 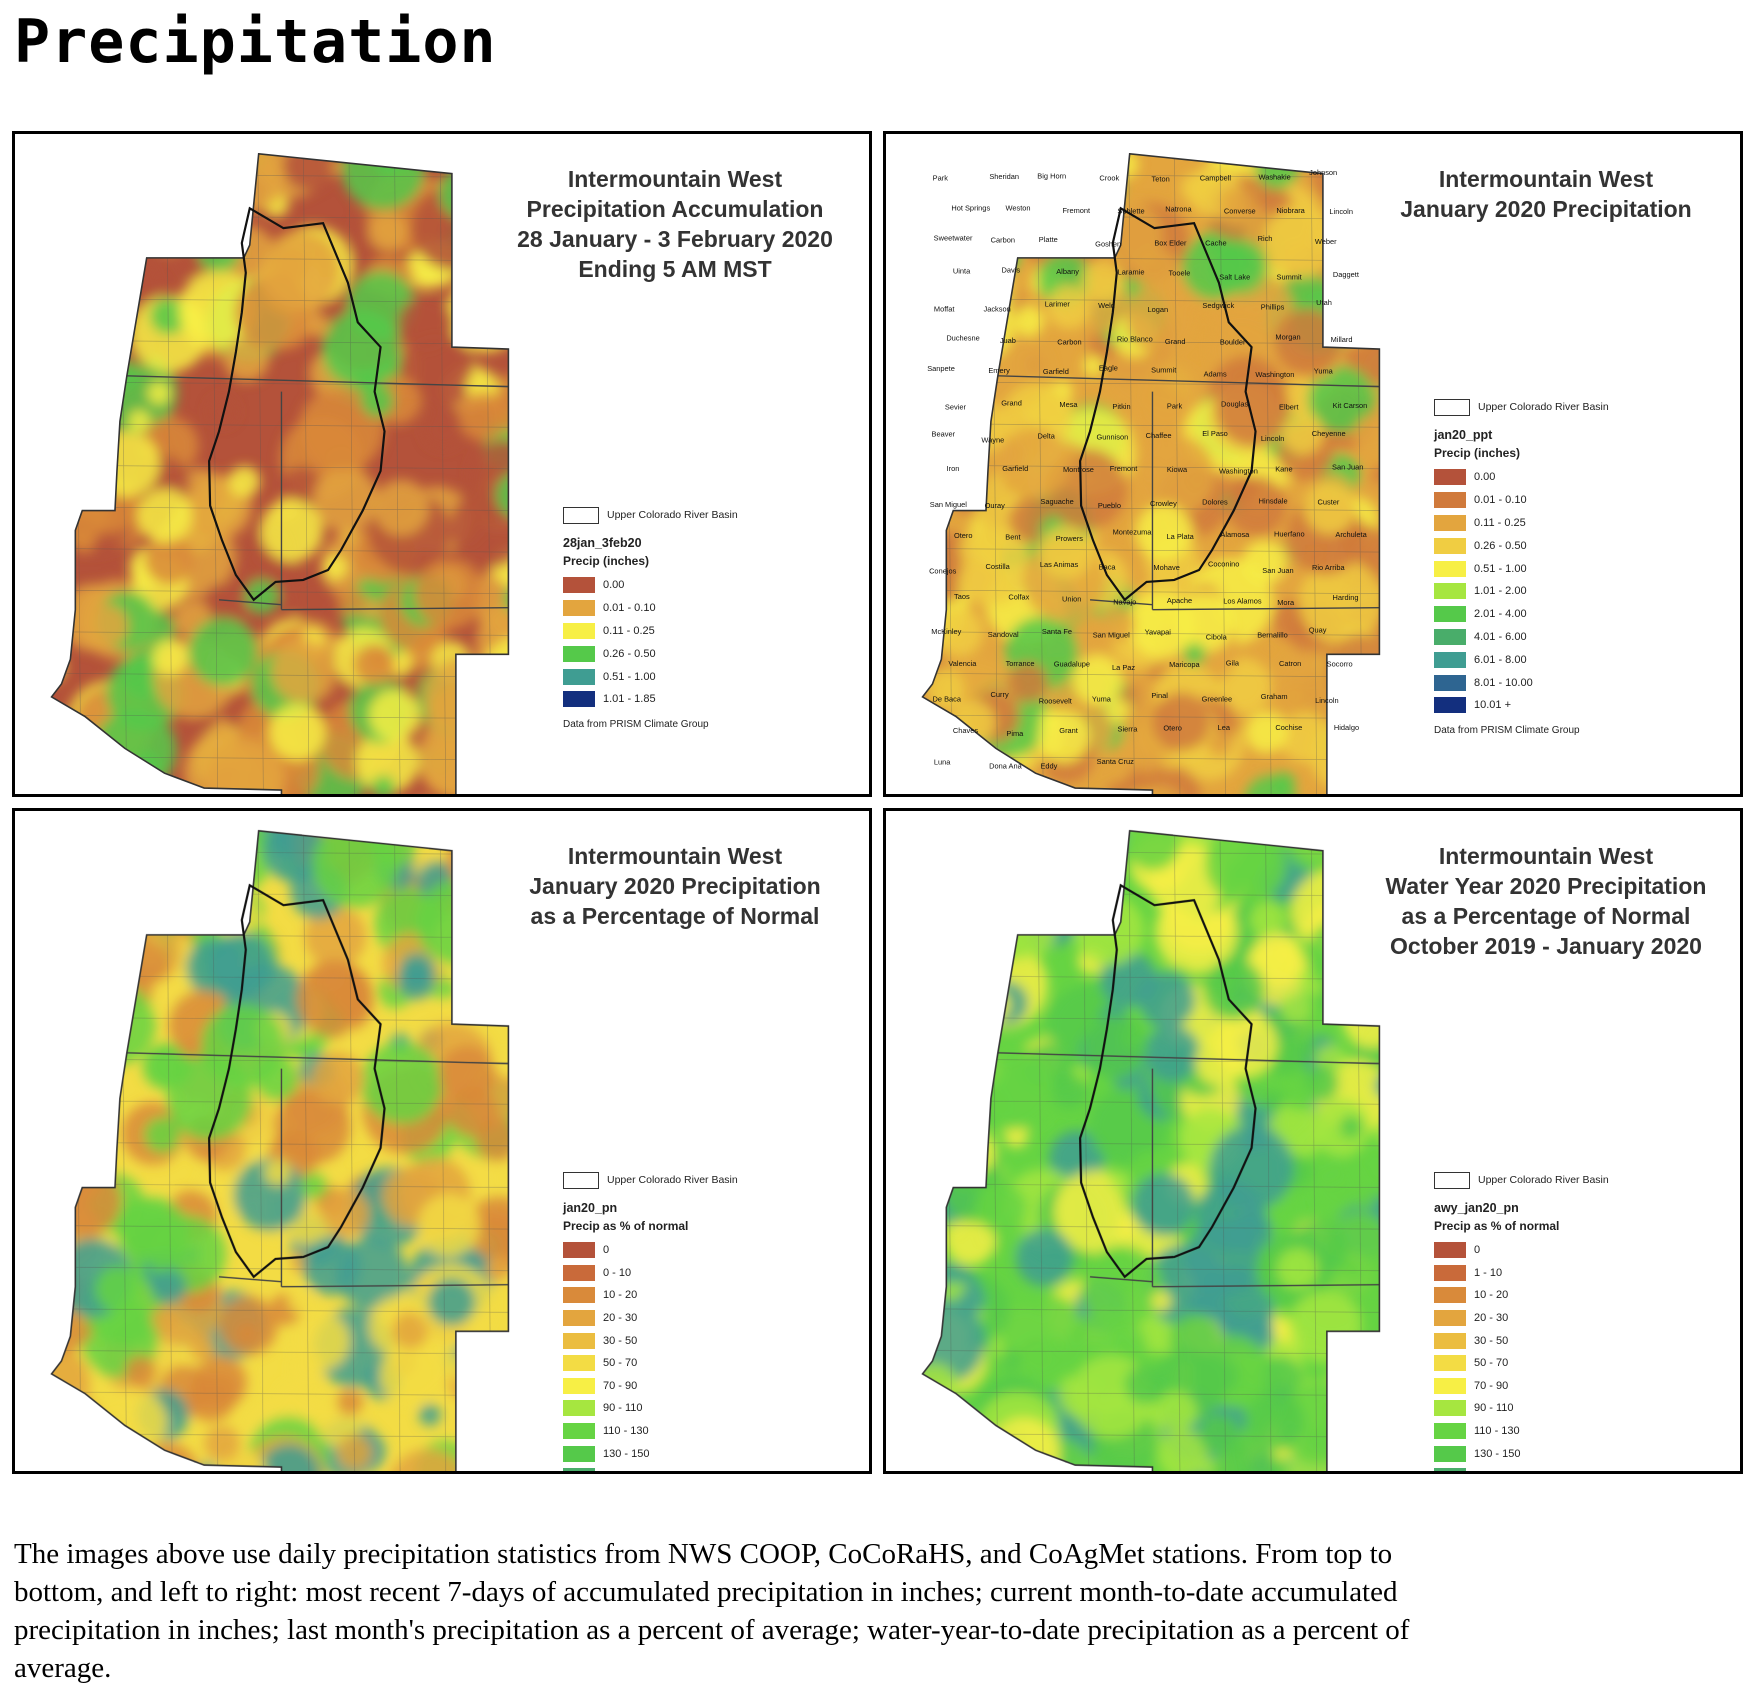 I want to click on legend-class: 0.51 - 1.00, so click(x=650, y=676).